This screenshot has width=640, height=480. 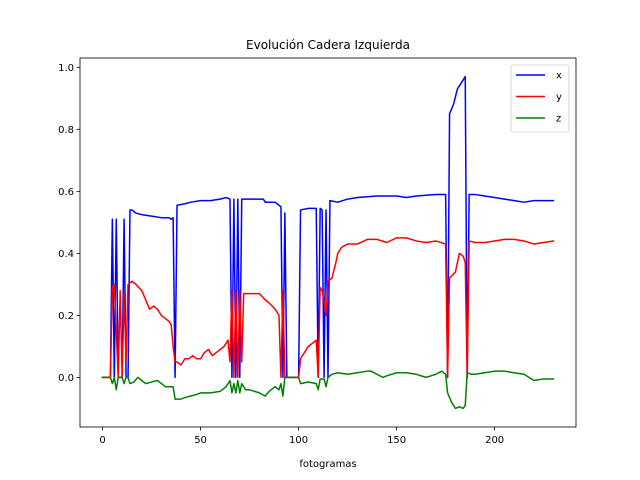 I want to click on x-axis-label: fotogramas, so click(x=327, y=464).